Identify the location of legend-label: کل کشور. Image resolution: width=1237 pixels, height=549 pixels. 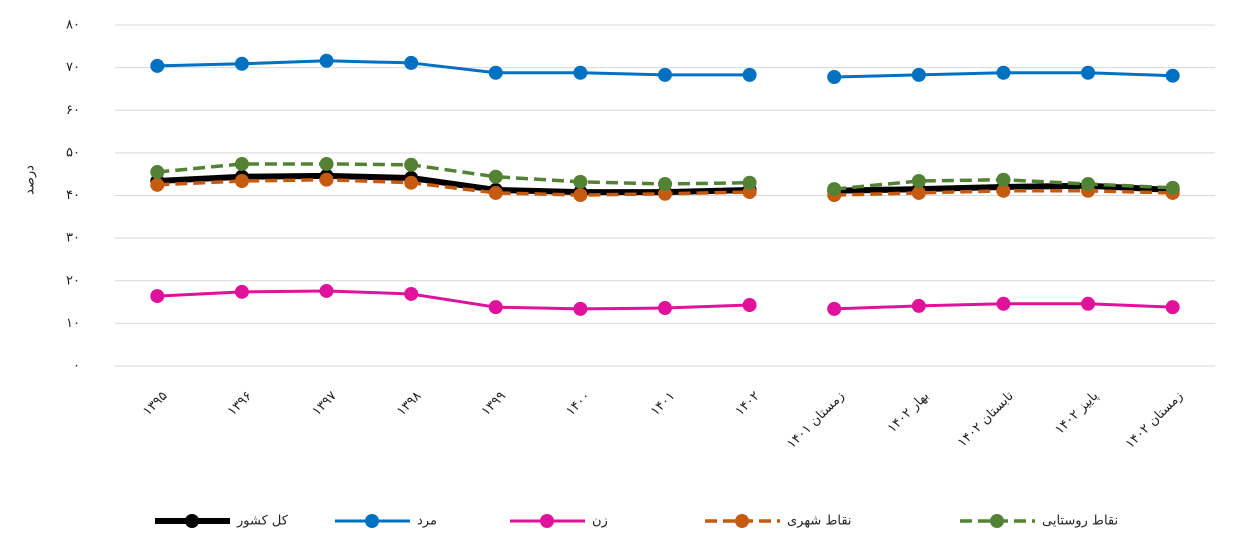
(262, 521).